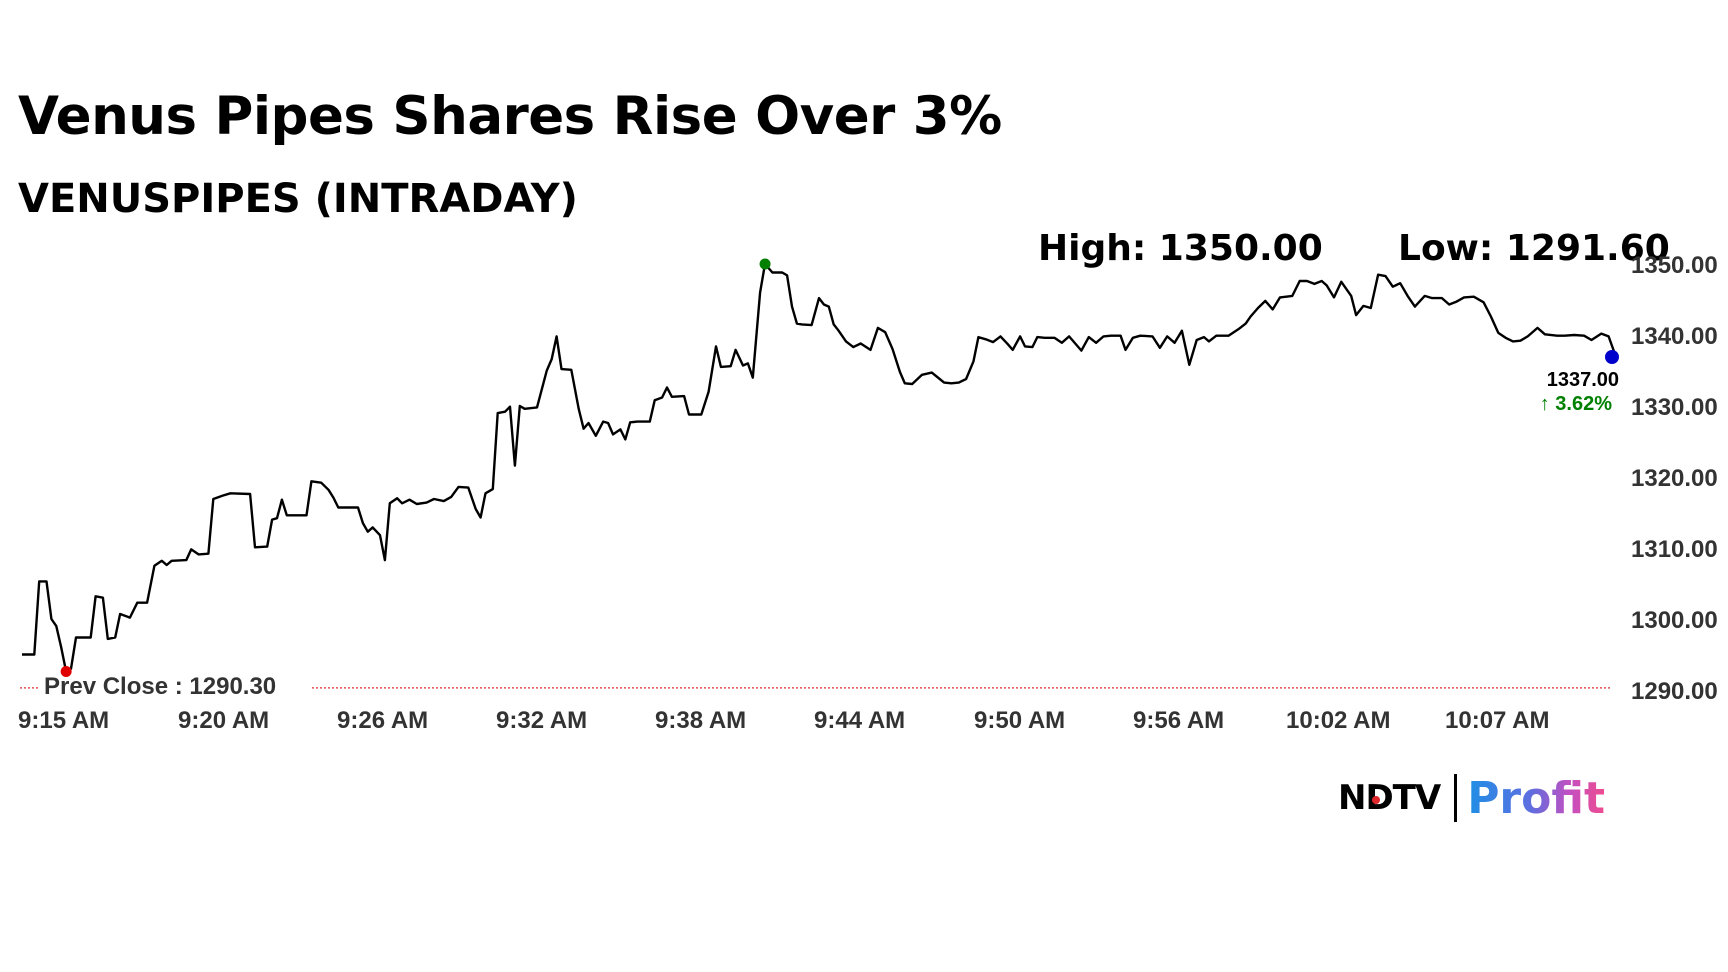 This screenshot has height=972, width=1728. I want to click on x-tick-label: 9:15 AM, so click(63, 720).